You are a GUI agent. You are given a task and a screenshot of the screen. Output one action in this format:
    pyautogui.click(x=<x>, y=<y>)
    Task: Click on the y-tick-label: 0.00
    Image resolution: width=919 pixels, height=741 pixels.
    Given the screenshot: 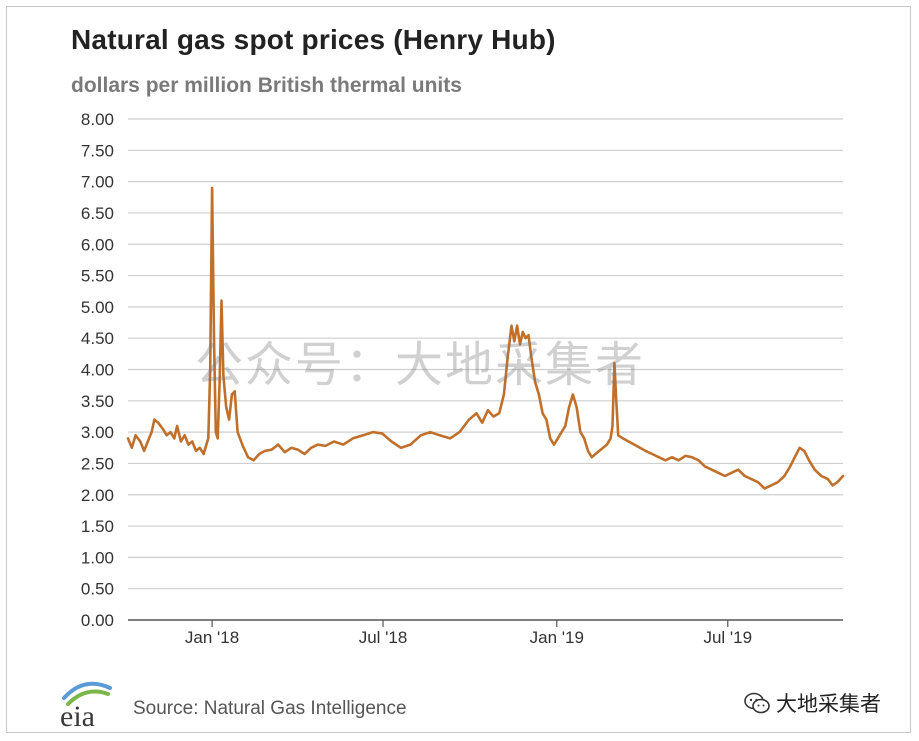 What is the action you would take?
    pyautogui.click(x=97, y=620)
    